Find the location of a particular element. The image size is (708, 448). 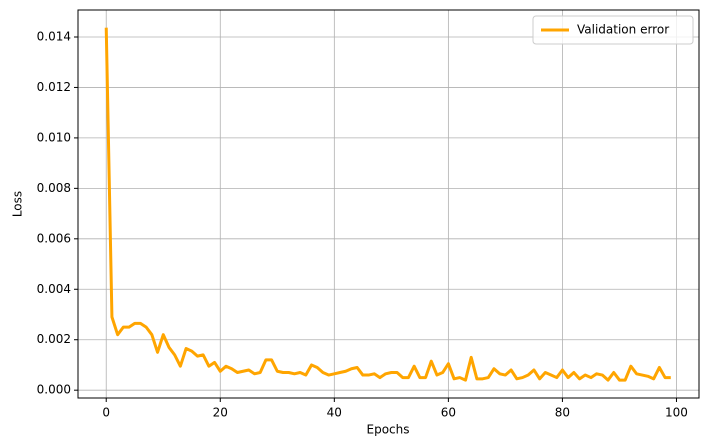

x-axis-label: Epochs is located at coordinates (388, 430).